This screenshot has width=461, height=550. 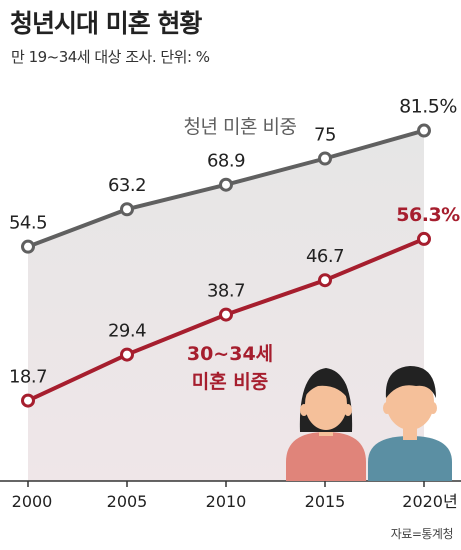 What do you see at coordinates (226, 291) in the screenshot?
I see `series-1-data-label: 38.7` at bounding box center [226, 291].